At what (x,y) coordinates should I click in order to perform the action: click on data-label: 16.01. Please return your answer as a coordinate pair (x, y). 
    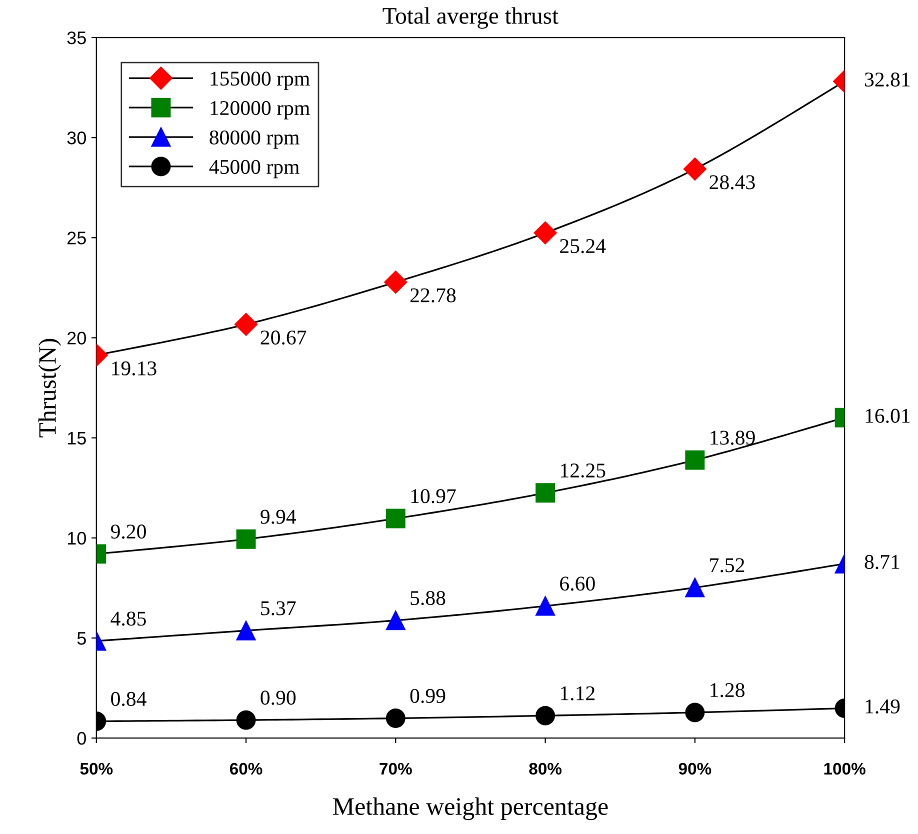
    Looking at the image, I should click on (888, 415).